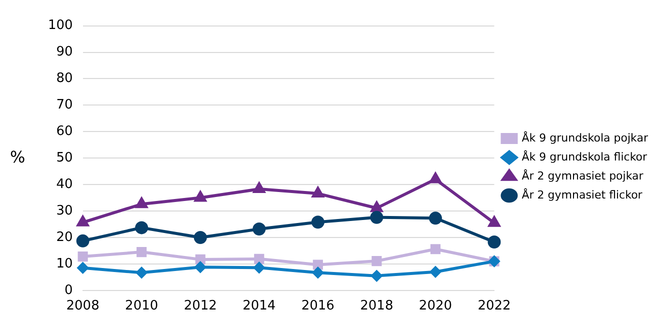 Image resolution: width=670 pixels, height=330 pixels. Describe the element at coordinates (64, 132) in the screenshot. I see `y-tick-label: 60` at that location.